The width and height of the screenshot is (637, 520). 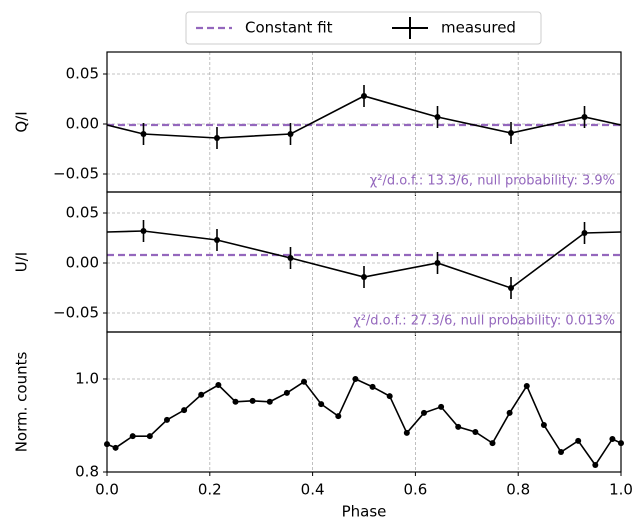 I want to click on x-tick-label: 0.6, so click(x=415, y=490).